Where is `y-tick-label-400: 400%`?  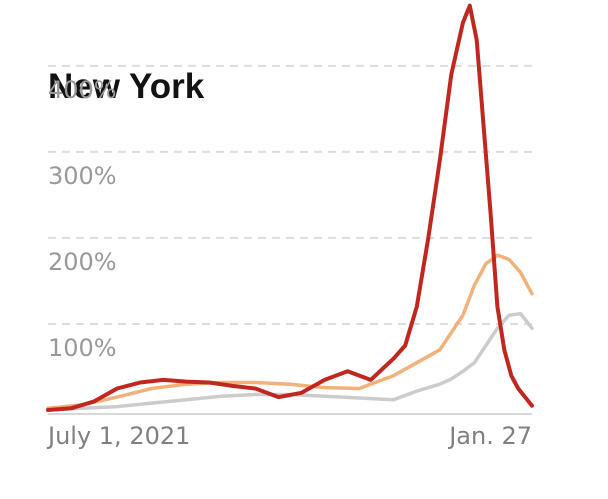 y-tick-label-400: 400% is located at coordinates (82, 90).